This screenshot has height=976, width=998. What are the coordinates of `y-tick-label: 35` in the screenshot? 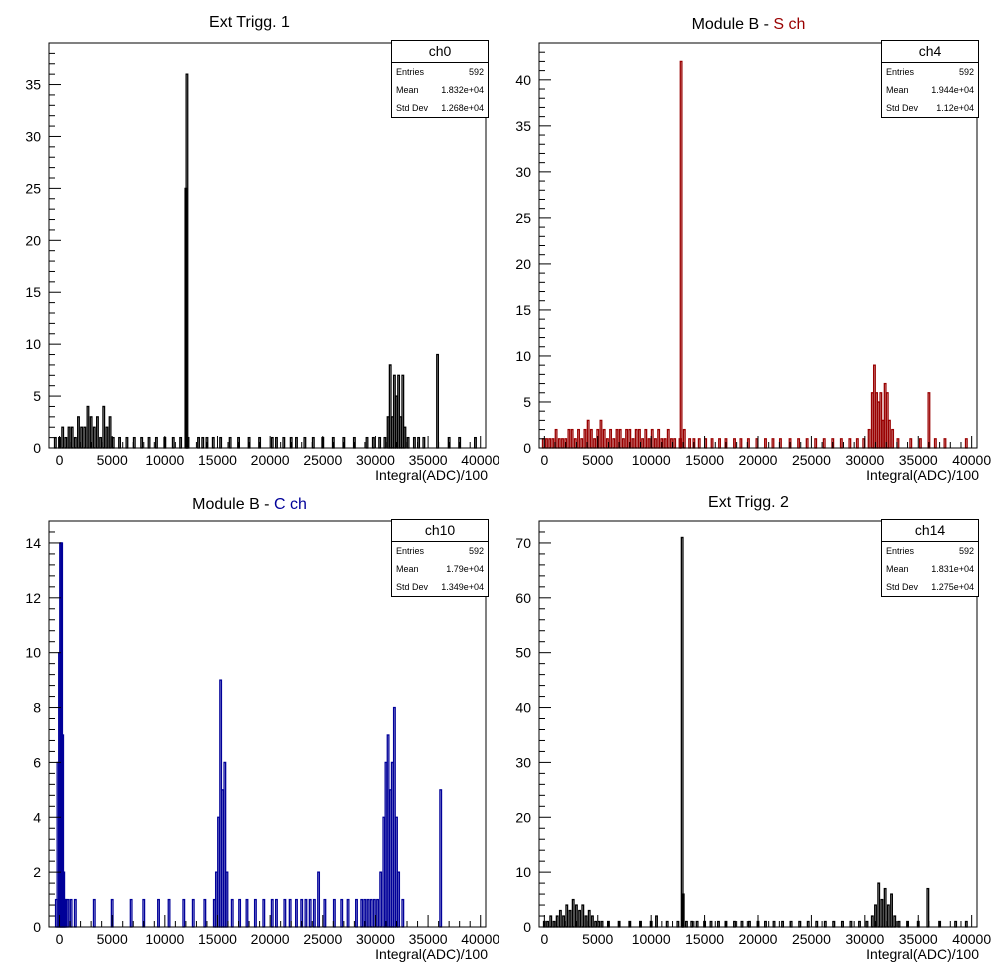 It's located at (523, 126).